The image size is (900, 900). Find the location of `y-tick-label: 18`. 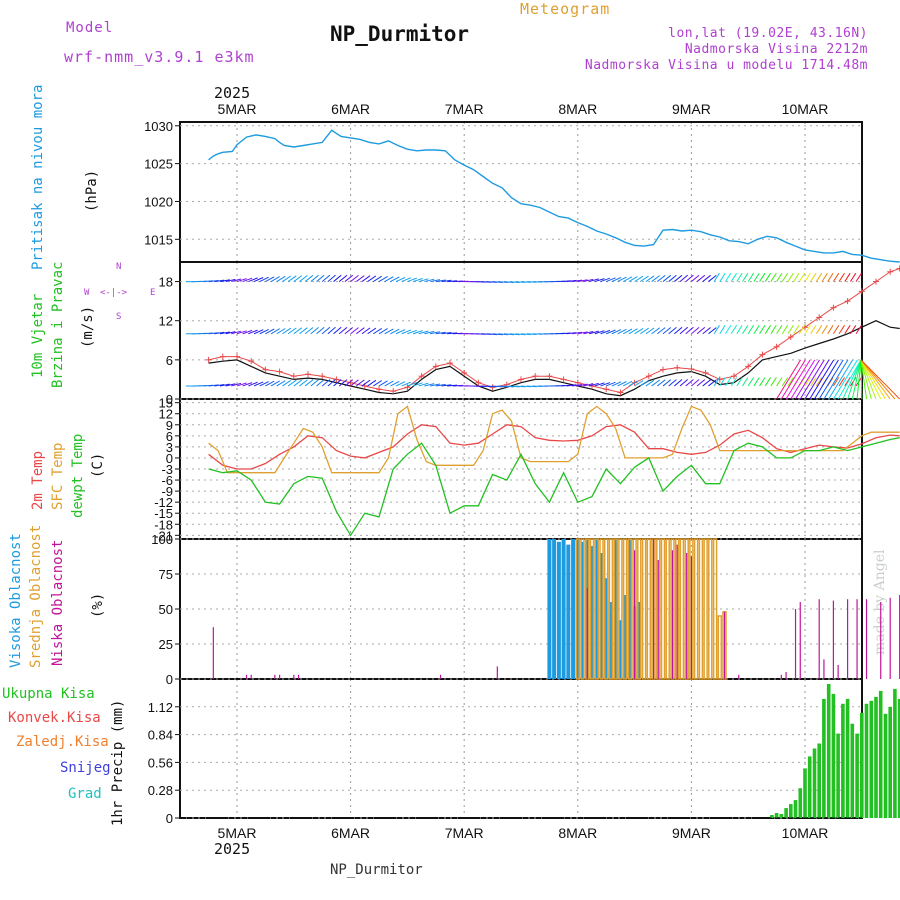

y-tick-label: 18 is located at coordinates (166, 282).